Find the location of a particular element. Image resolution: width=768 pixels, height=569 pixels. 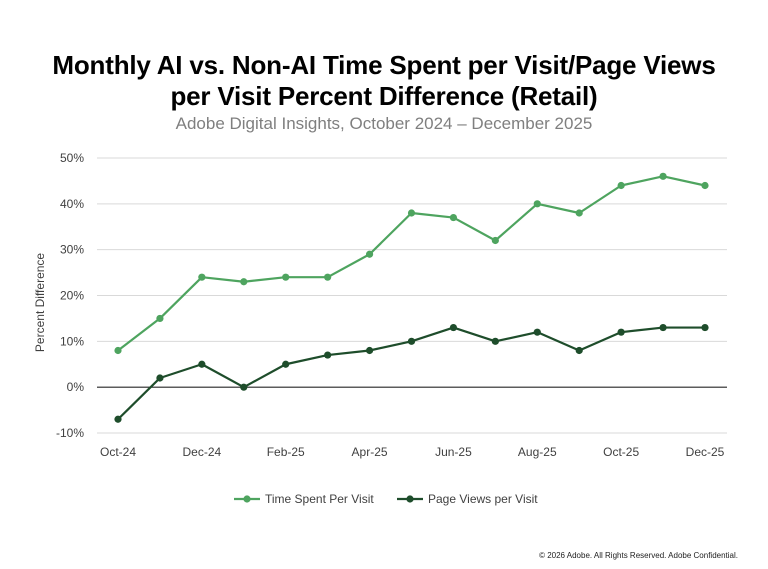

y-tick-label: 10% is located at coordinates (72, 341).